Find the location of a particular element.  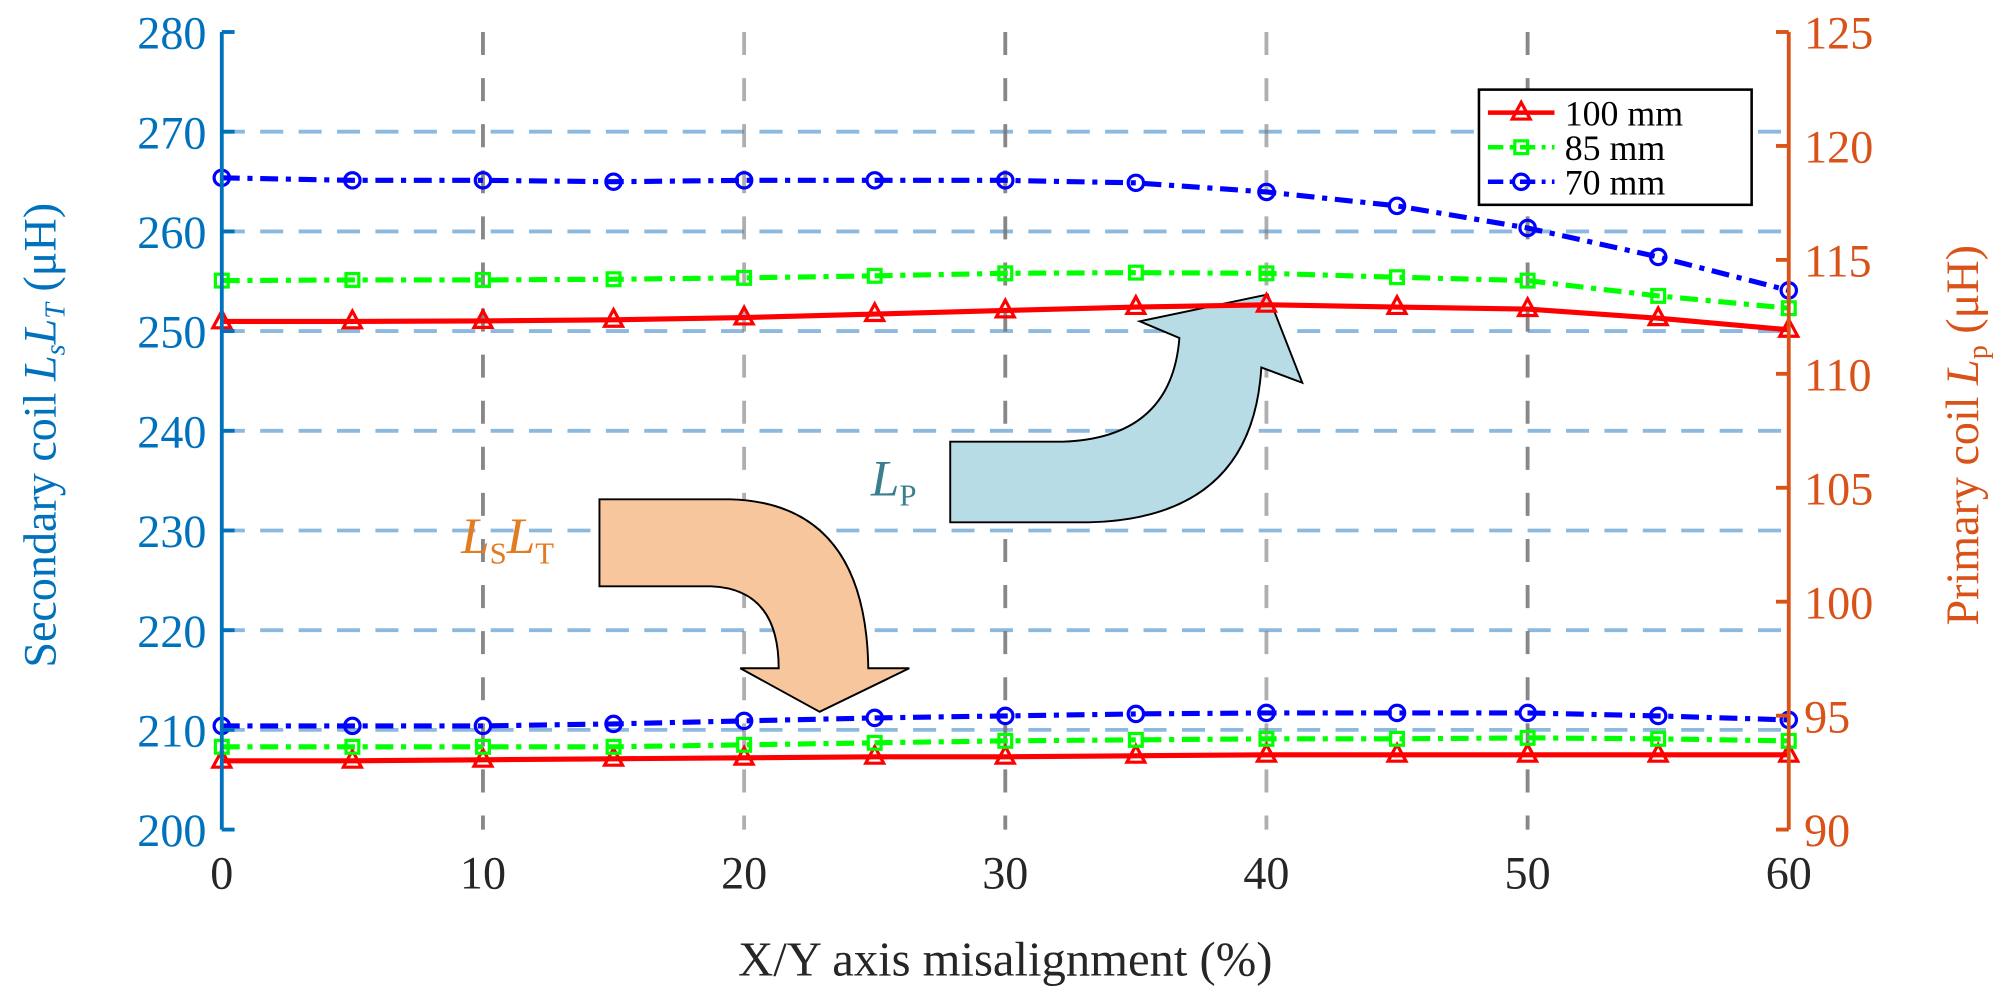

legend-label: 85 mm is located at coordinates (1615, 148).